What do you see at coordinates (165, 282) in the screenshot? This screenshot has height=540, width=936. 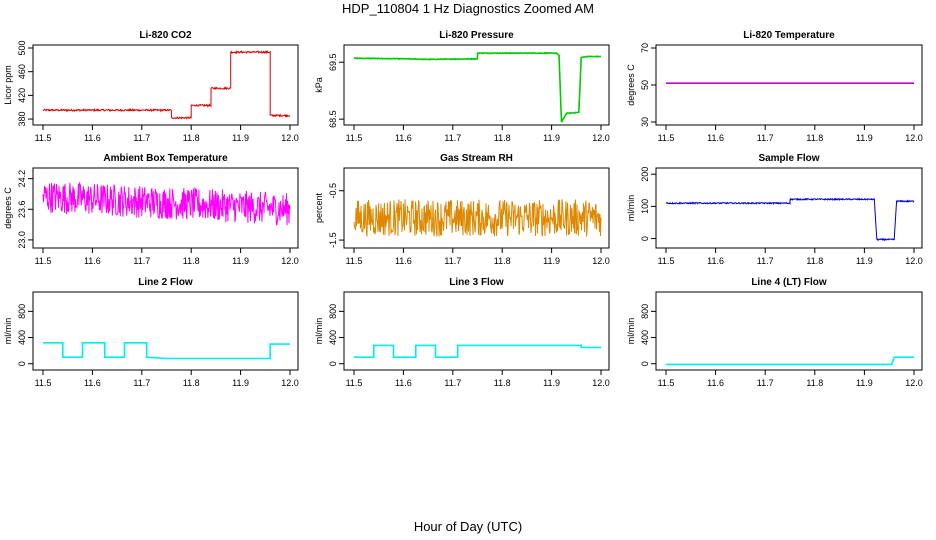 I see `panel-title: Line 2 Flow` at bounding box center [165, 282].